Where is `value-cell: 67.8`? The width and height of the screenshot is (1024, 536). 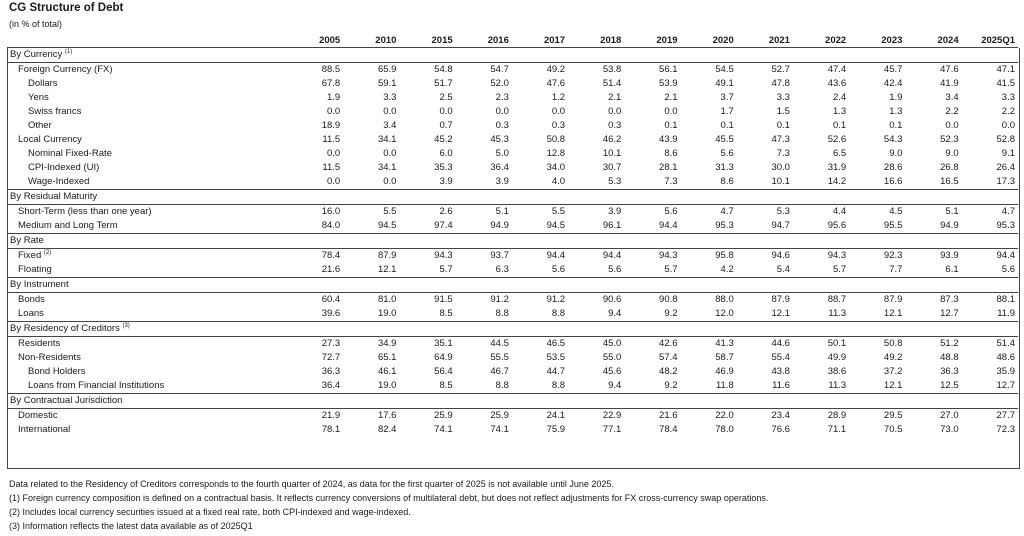 value-cell: 67.8 is located at coordinates (331, 83).